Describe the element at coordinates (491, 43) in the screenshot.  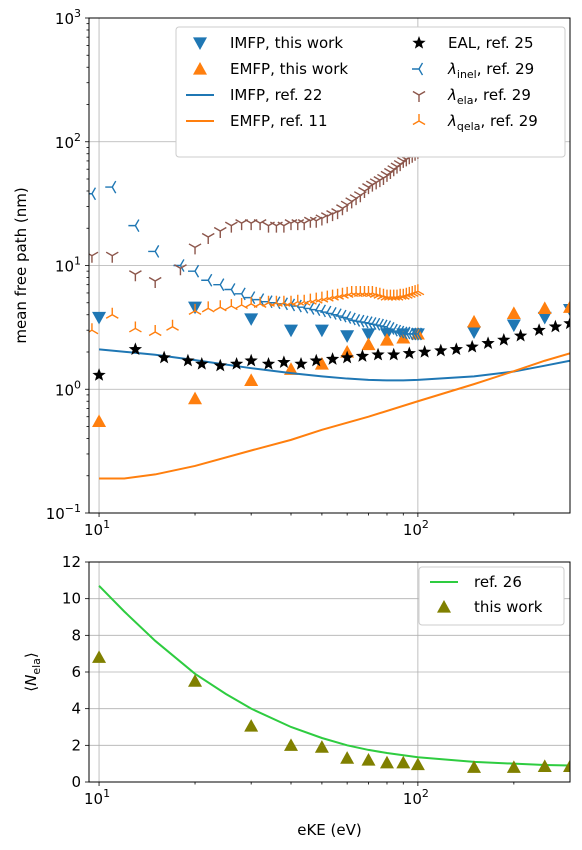
I see `legend-label: EAL, ref. 25` at that location.